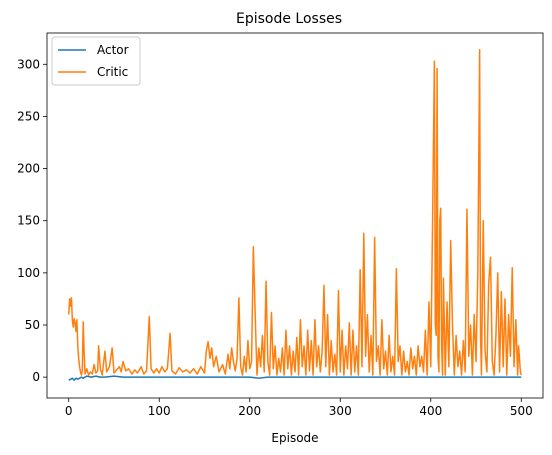 This screenshot has height=455, width=552. What do you see at coordinates (430, 411) in the screenshot?
I see `x-tick-label: 400` at bounding box center [430, 411].